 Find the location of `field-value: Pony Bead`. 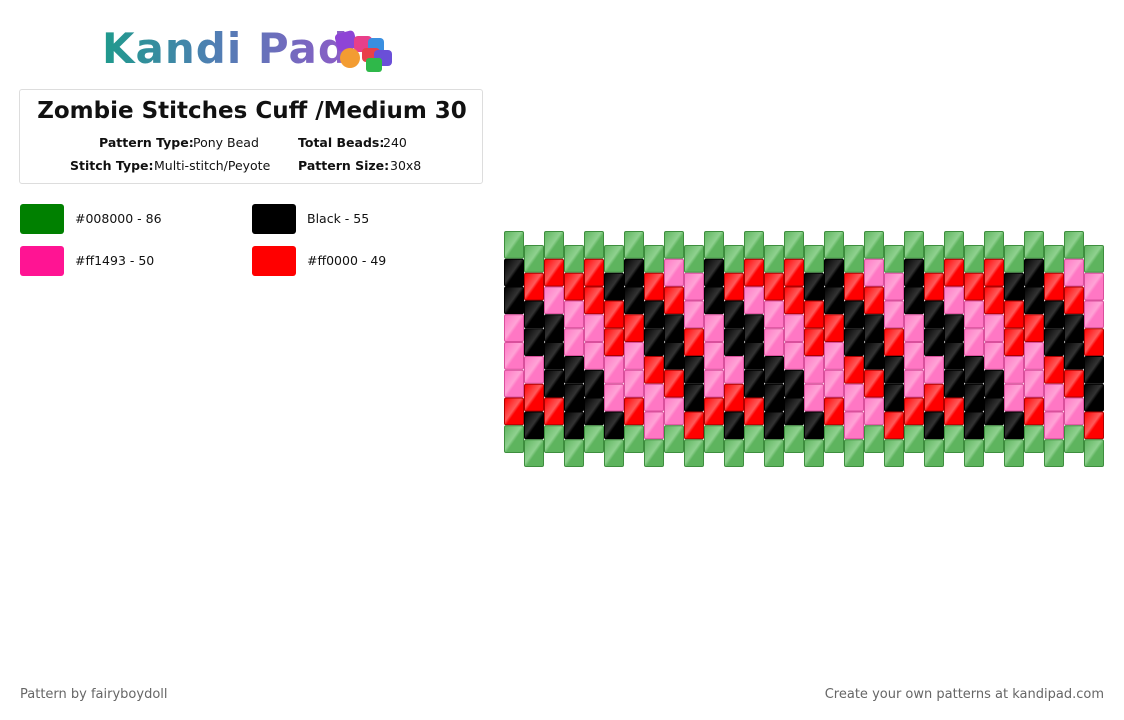

field-value: Pony Bead is located at coordinates (226, 142).